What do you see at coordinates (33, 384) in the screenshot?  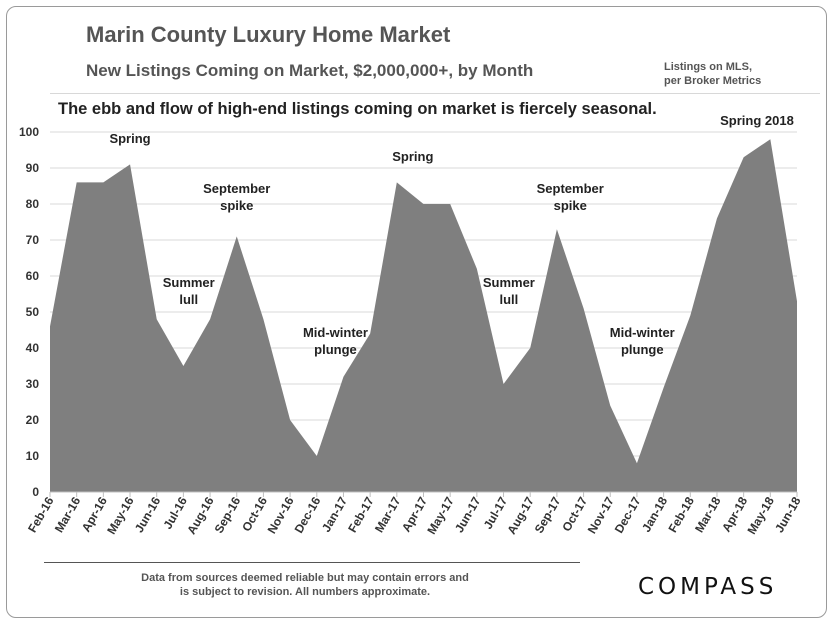 I see `y-tick-label: 30` at bounding box center [33, 384].